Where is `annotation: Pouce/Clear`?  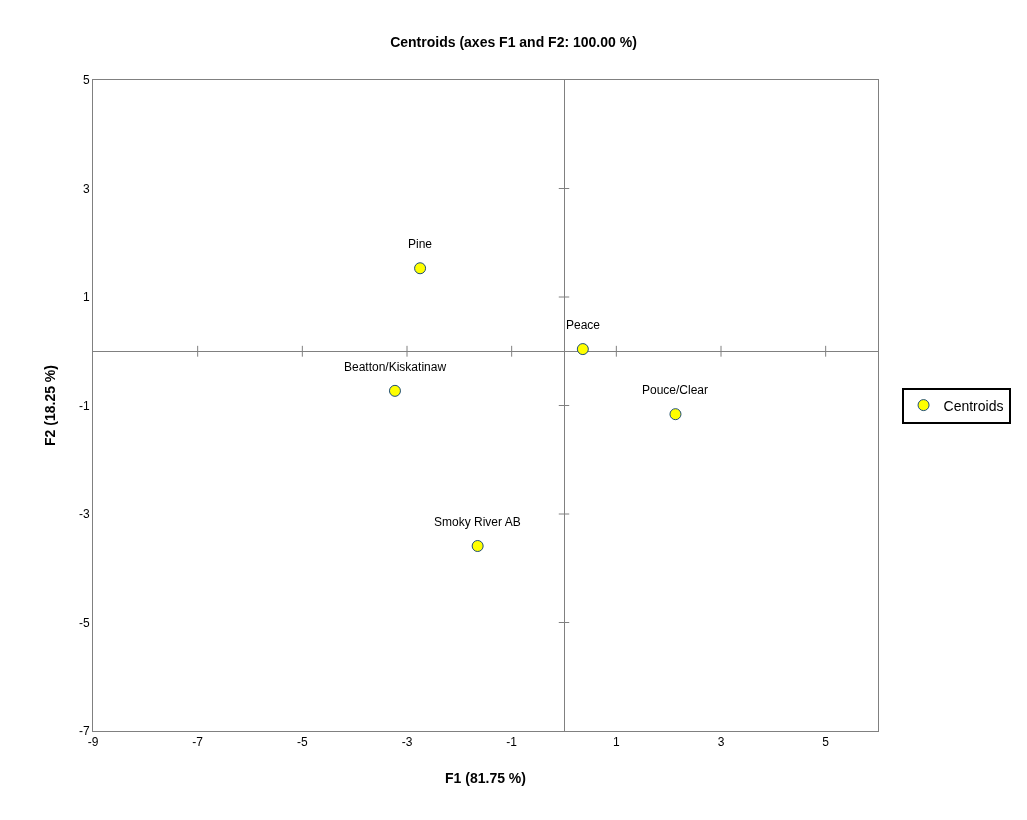
annotation: Pouce/Clear is located at coordinates (675, 390).